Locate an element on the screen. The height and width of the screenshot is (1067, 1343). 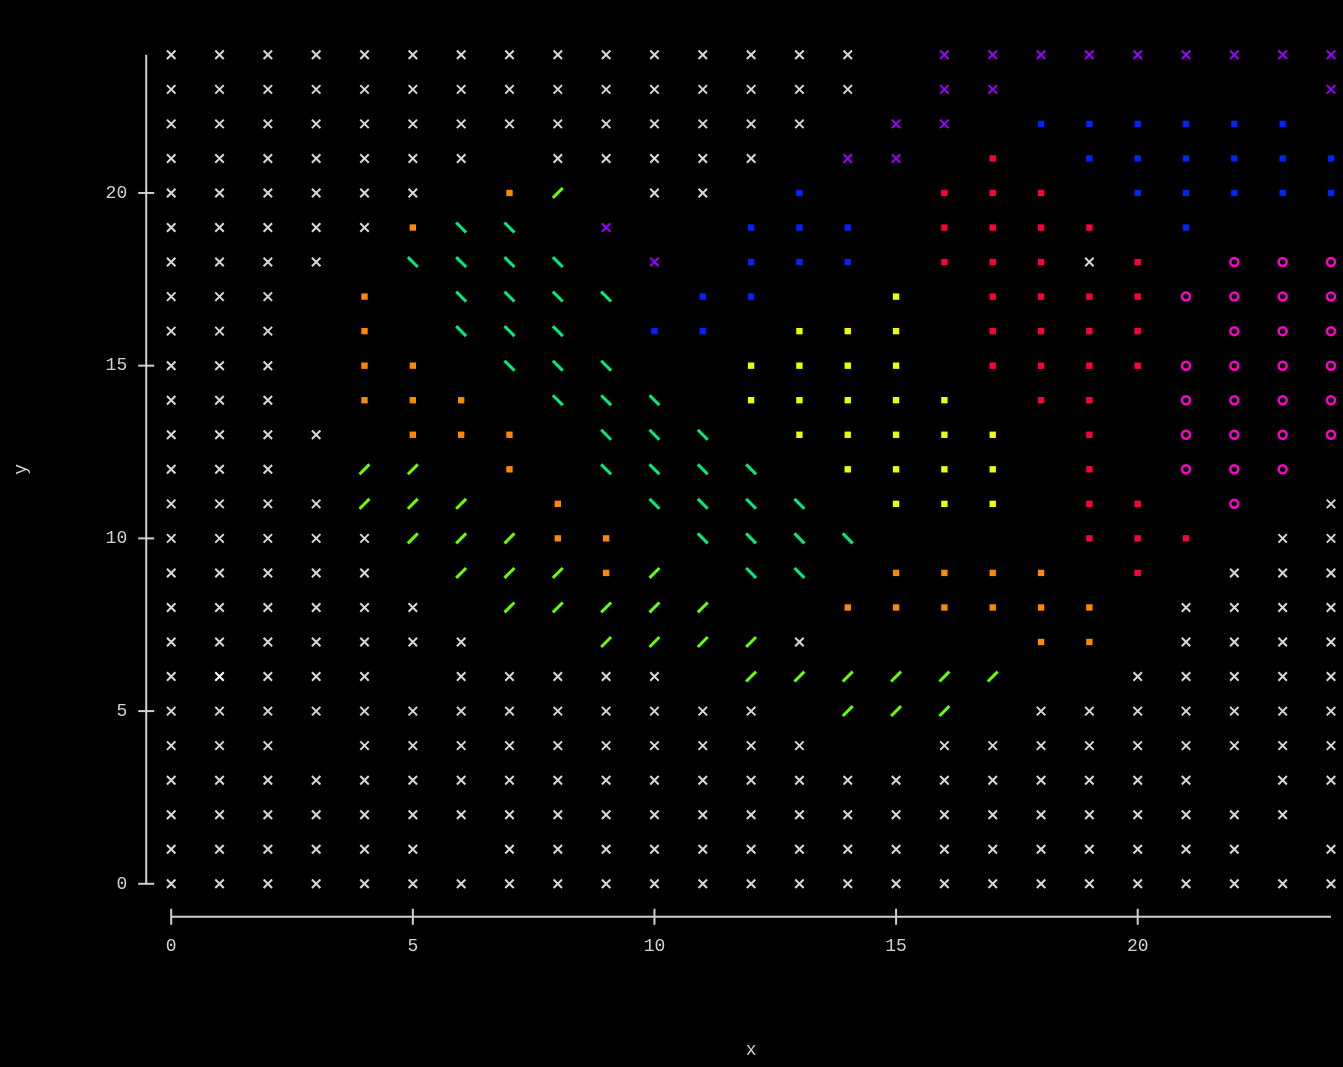
x-tick-label: 10 is located at coordinates (654, 946).